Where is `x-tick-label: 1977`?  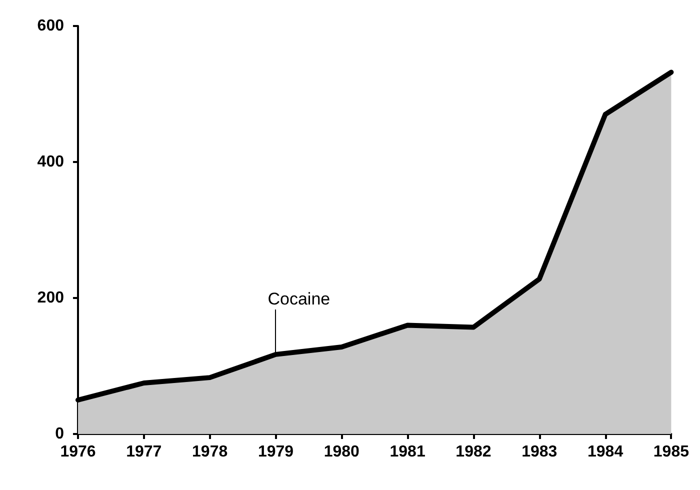 x-tick-label: 1977 is located at coordinates (144, 452).